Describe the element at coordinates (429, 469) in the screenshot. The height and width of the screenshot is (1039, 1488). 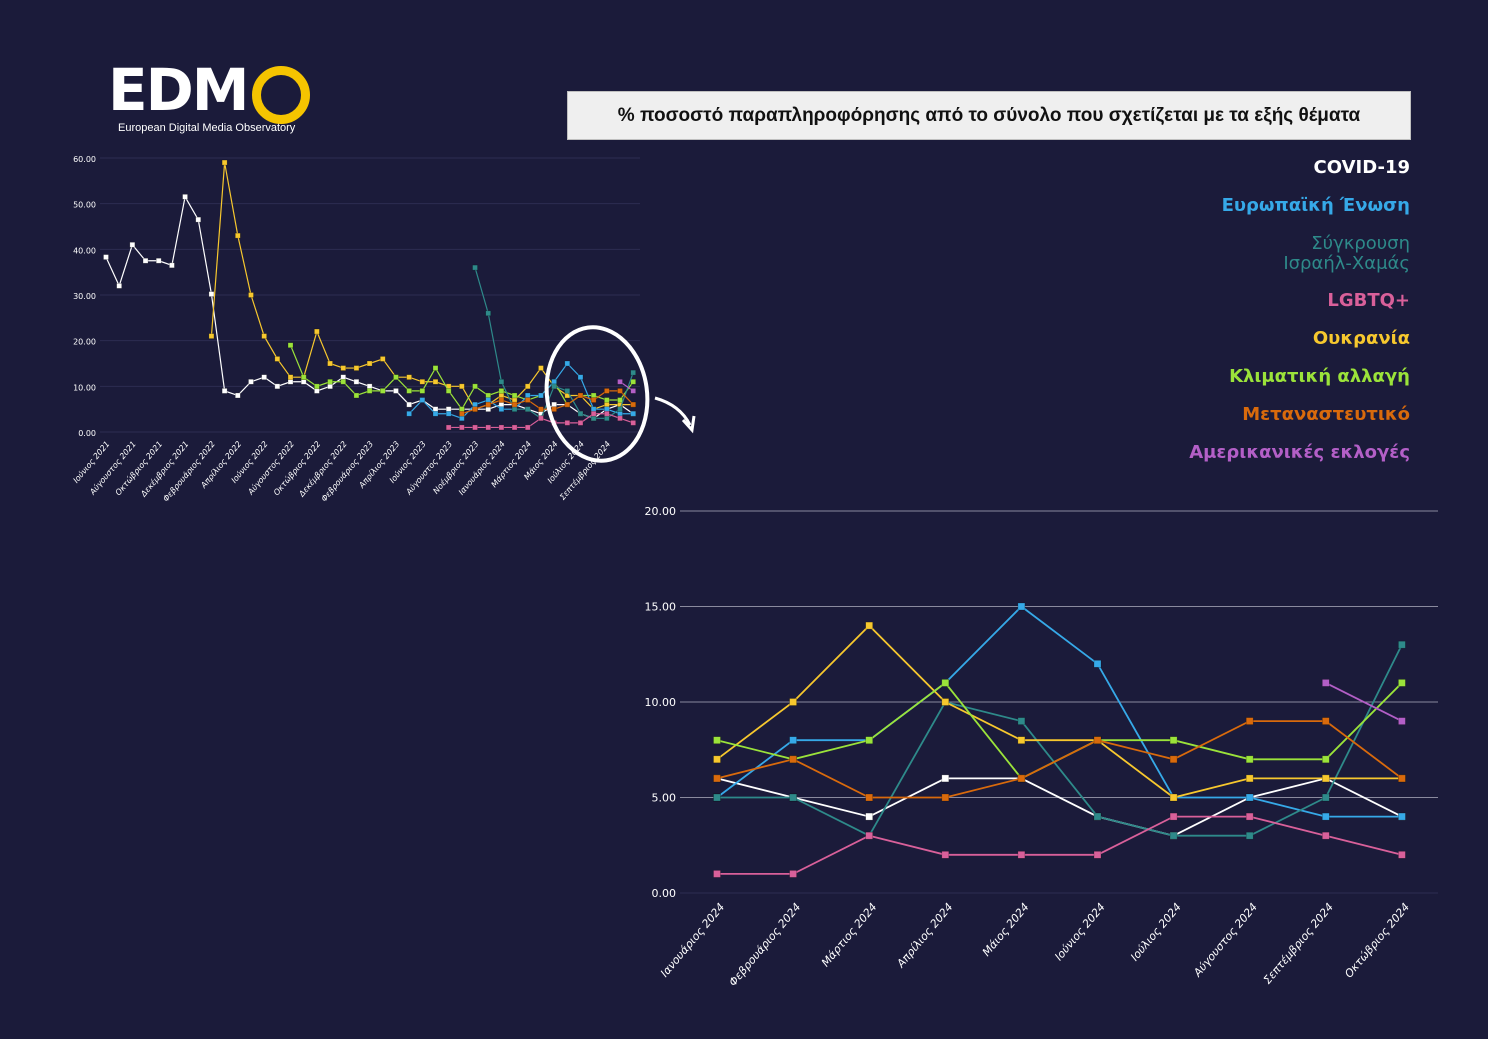
I see `x-tick-label: Αύγουστος 2023` at that location.